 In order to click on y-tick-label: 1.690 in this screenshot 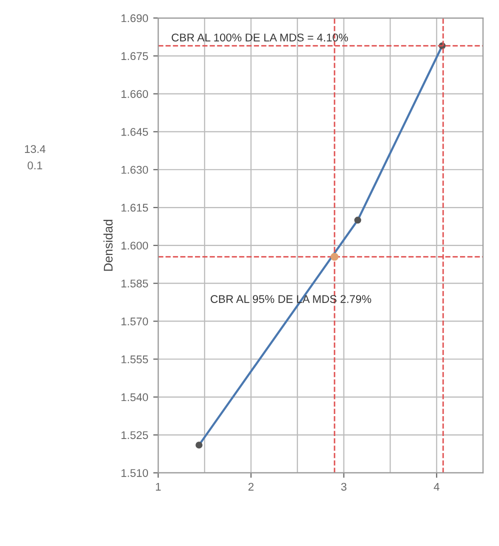, I will do `click(135, 18)`.